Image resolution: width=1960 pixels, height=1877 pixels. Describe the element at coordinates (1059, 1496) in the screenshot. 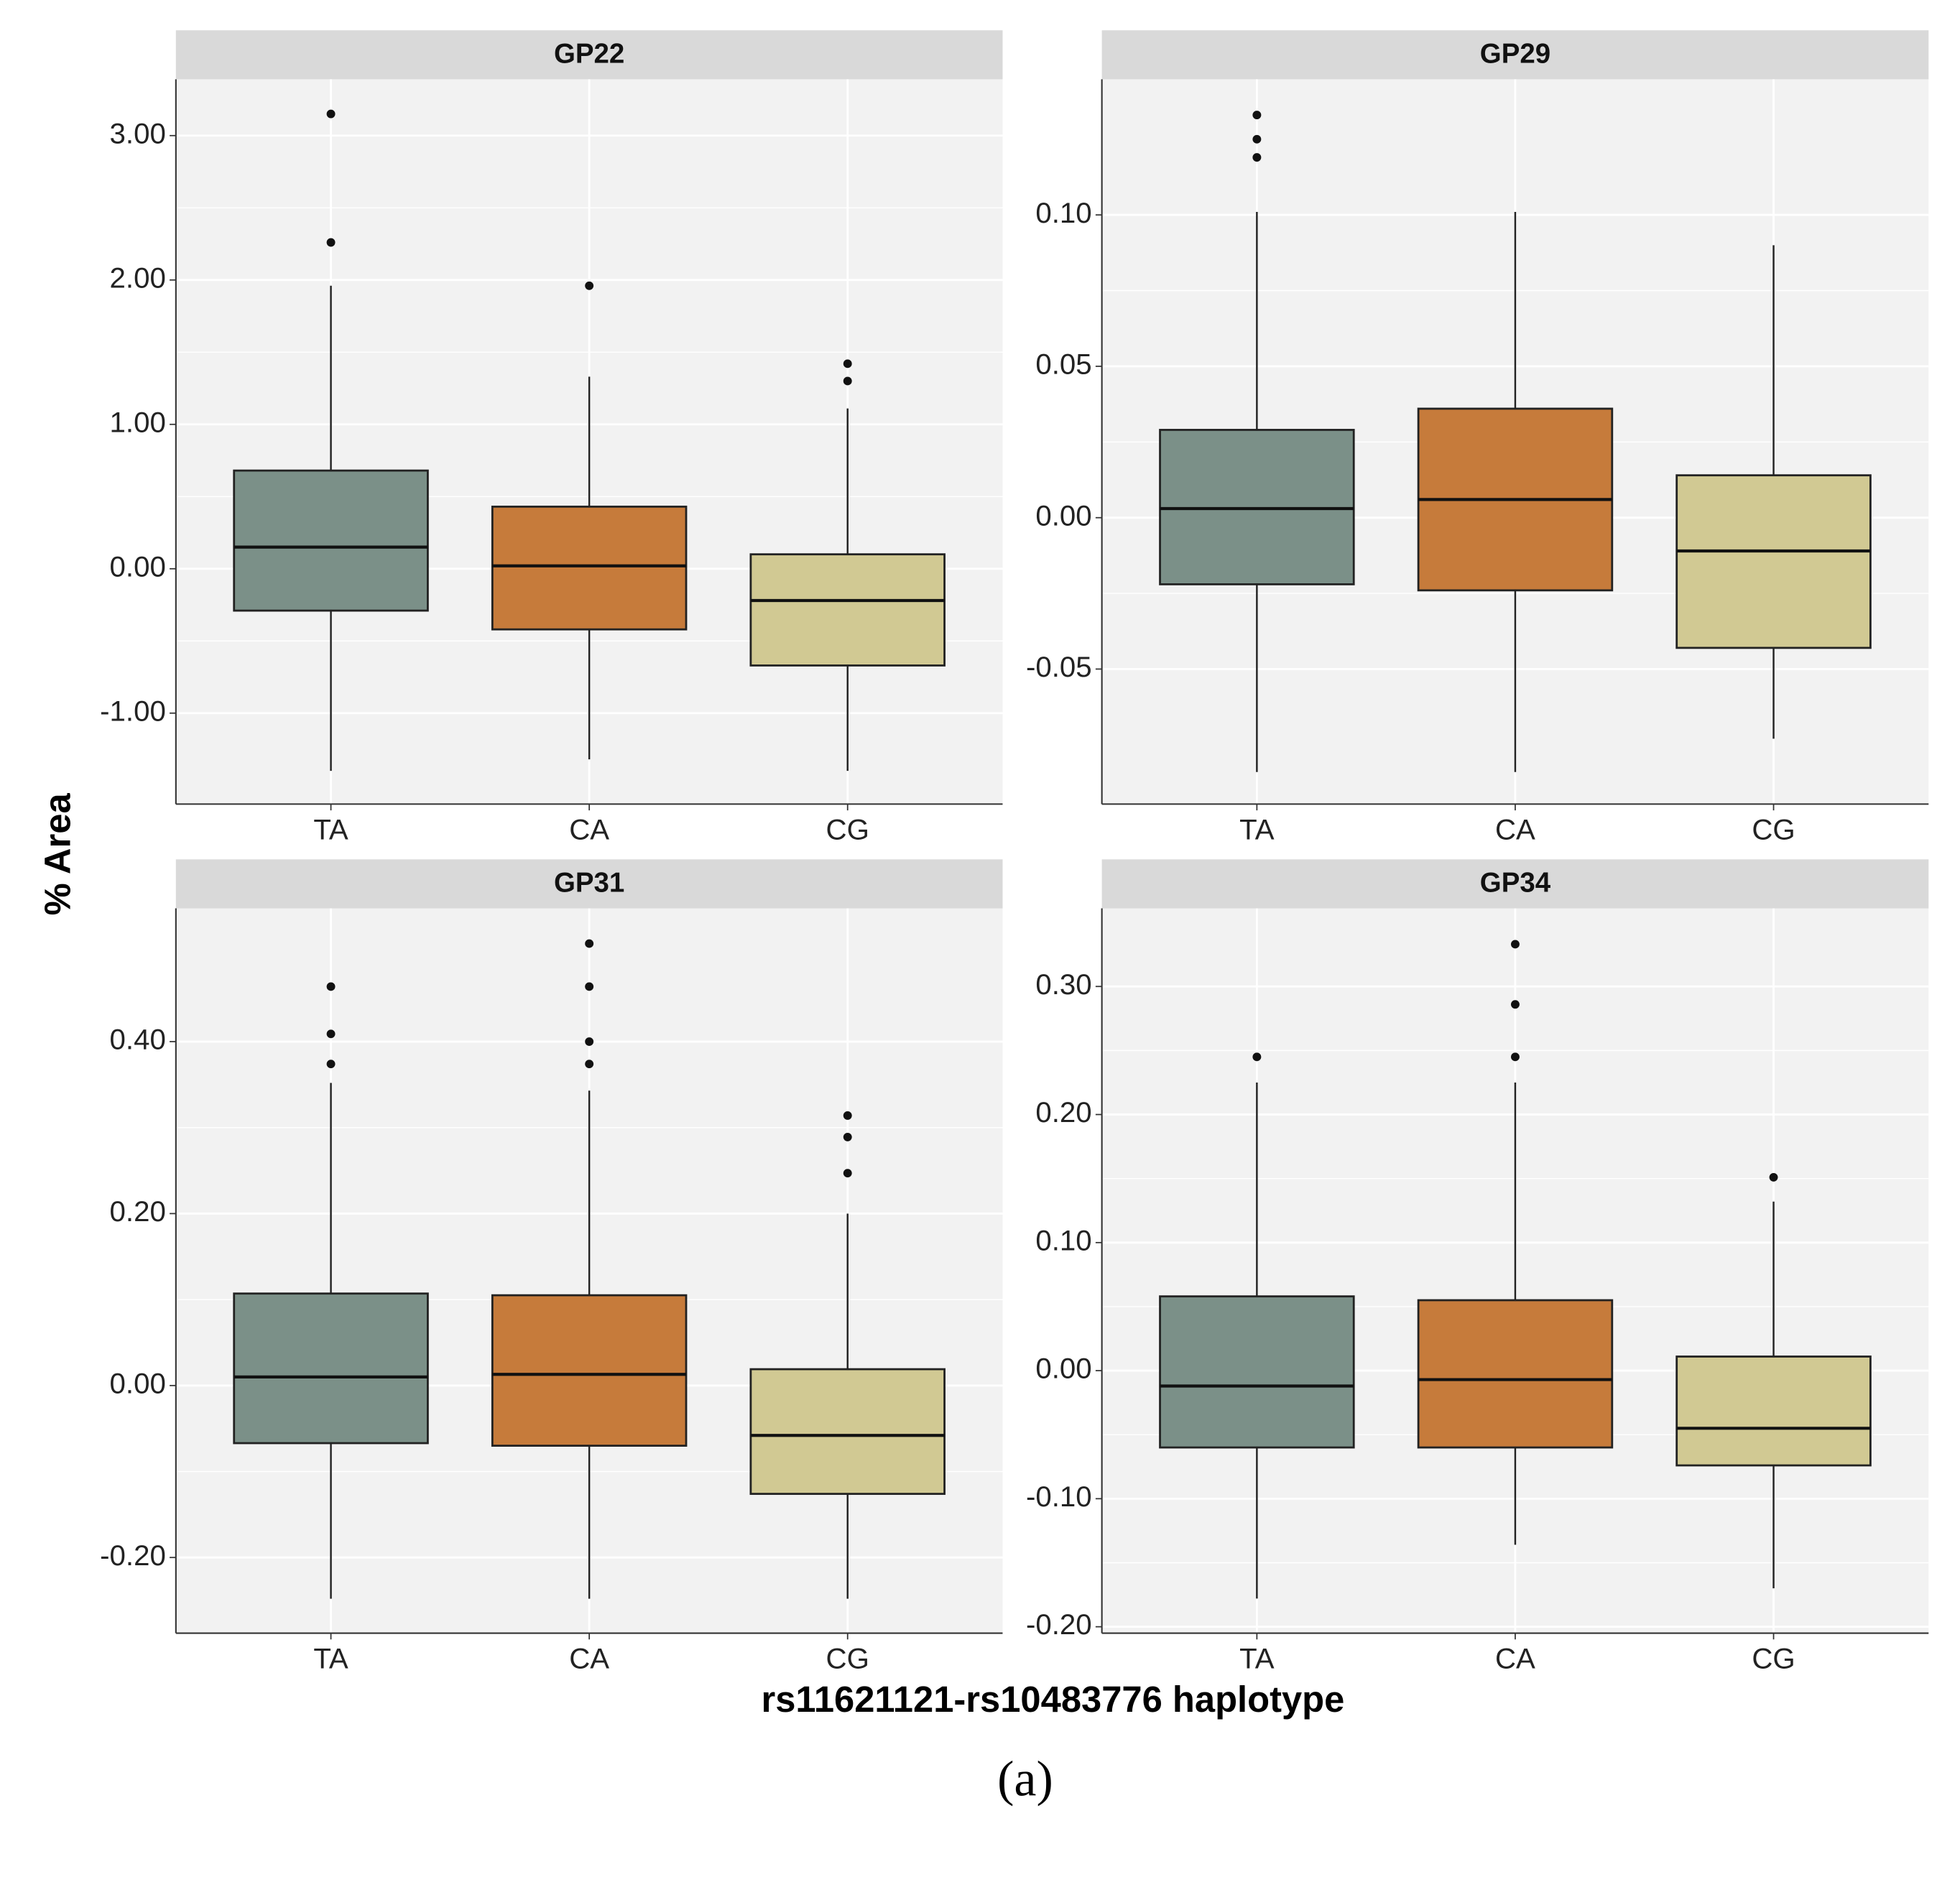

I see `y-tick-label: -0.10` at that location.